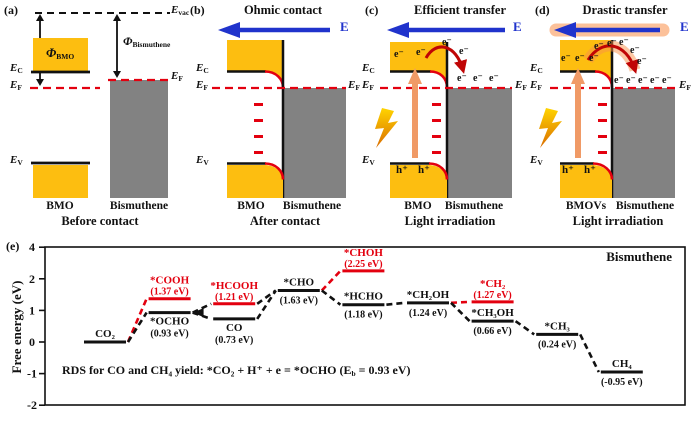 This screenshot has width=700, height=425. I want to click on species-label: *OCHO, so click(170, 322).